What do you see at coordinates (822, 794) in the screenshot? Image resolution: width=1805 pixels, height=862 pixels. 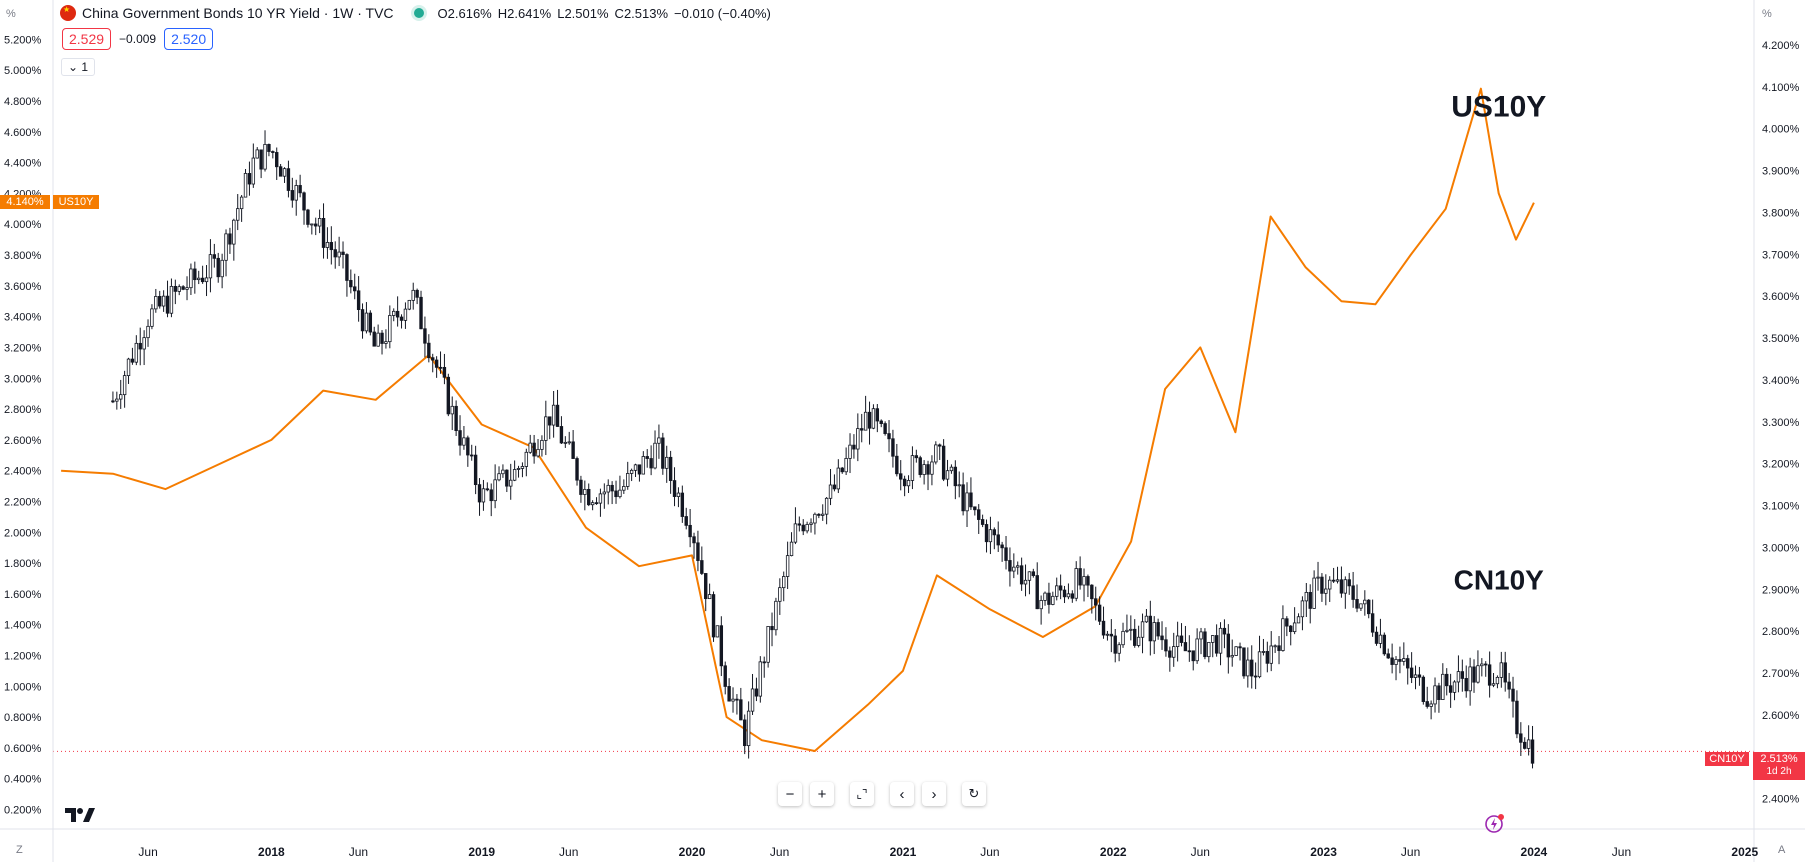 I see `zoom-in-button: +` at bounding box center [822, 794].